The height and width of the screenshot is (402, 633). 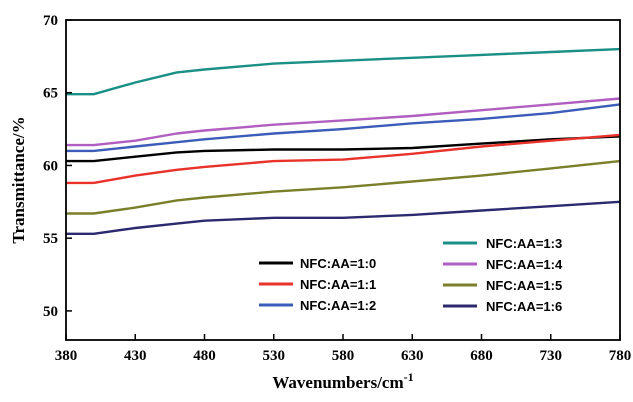 What do you see at coordinates (50, 21) in the screenshot?
I see `y-tick-label: 70` at bounding box center [50, 21].